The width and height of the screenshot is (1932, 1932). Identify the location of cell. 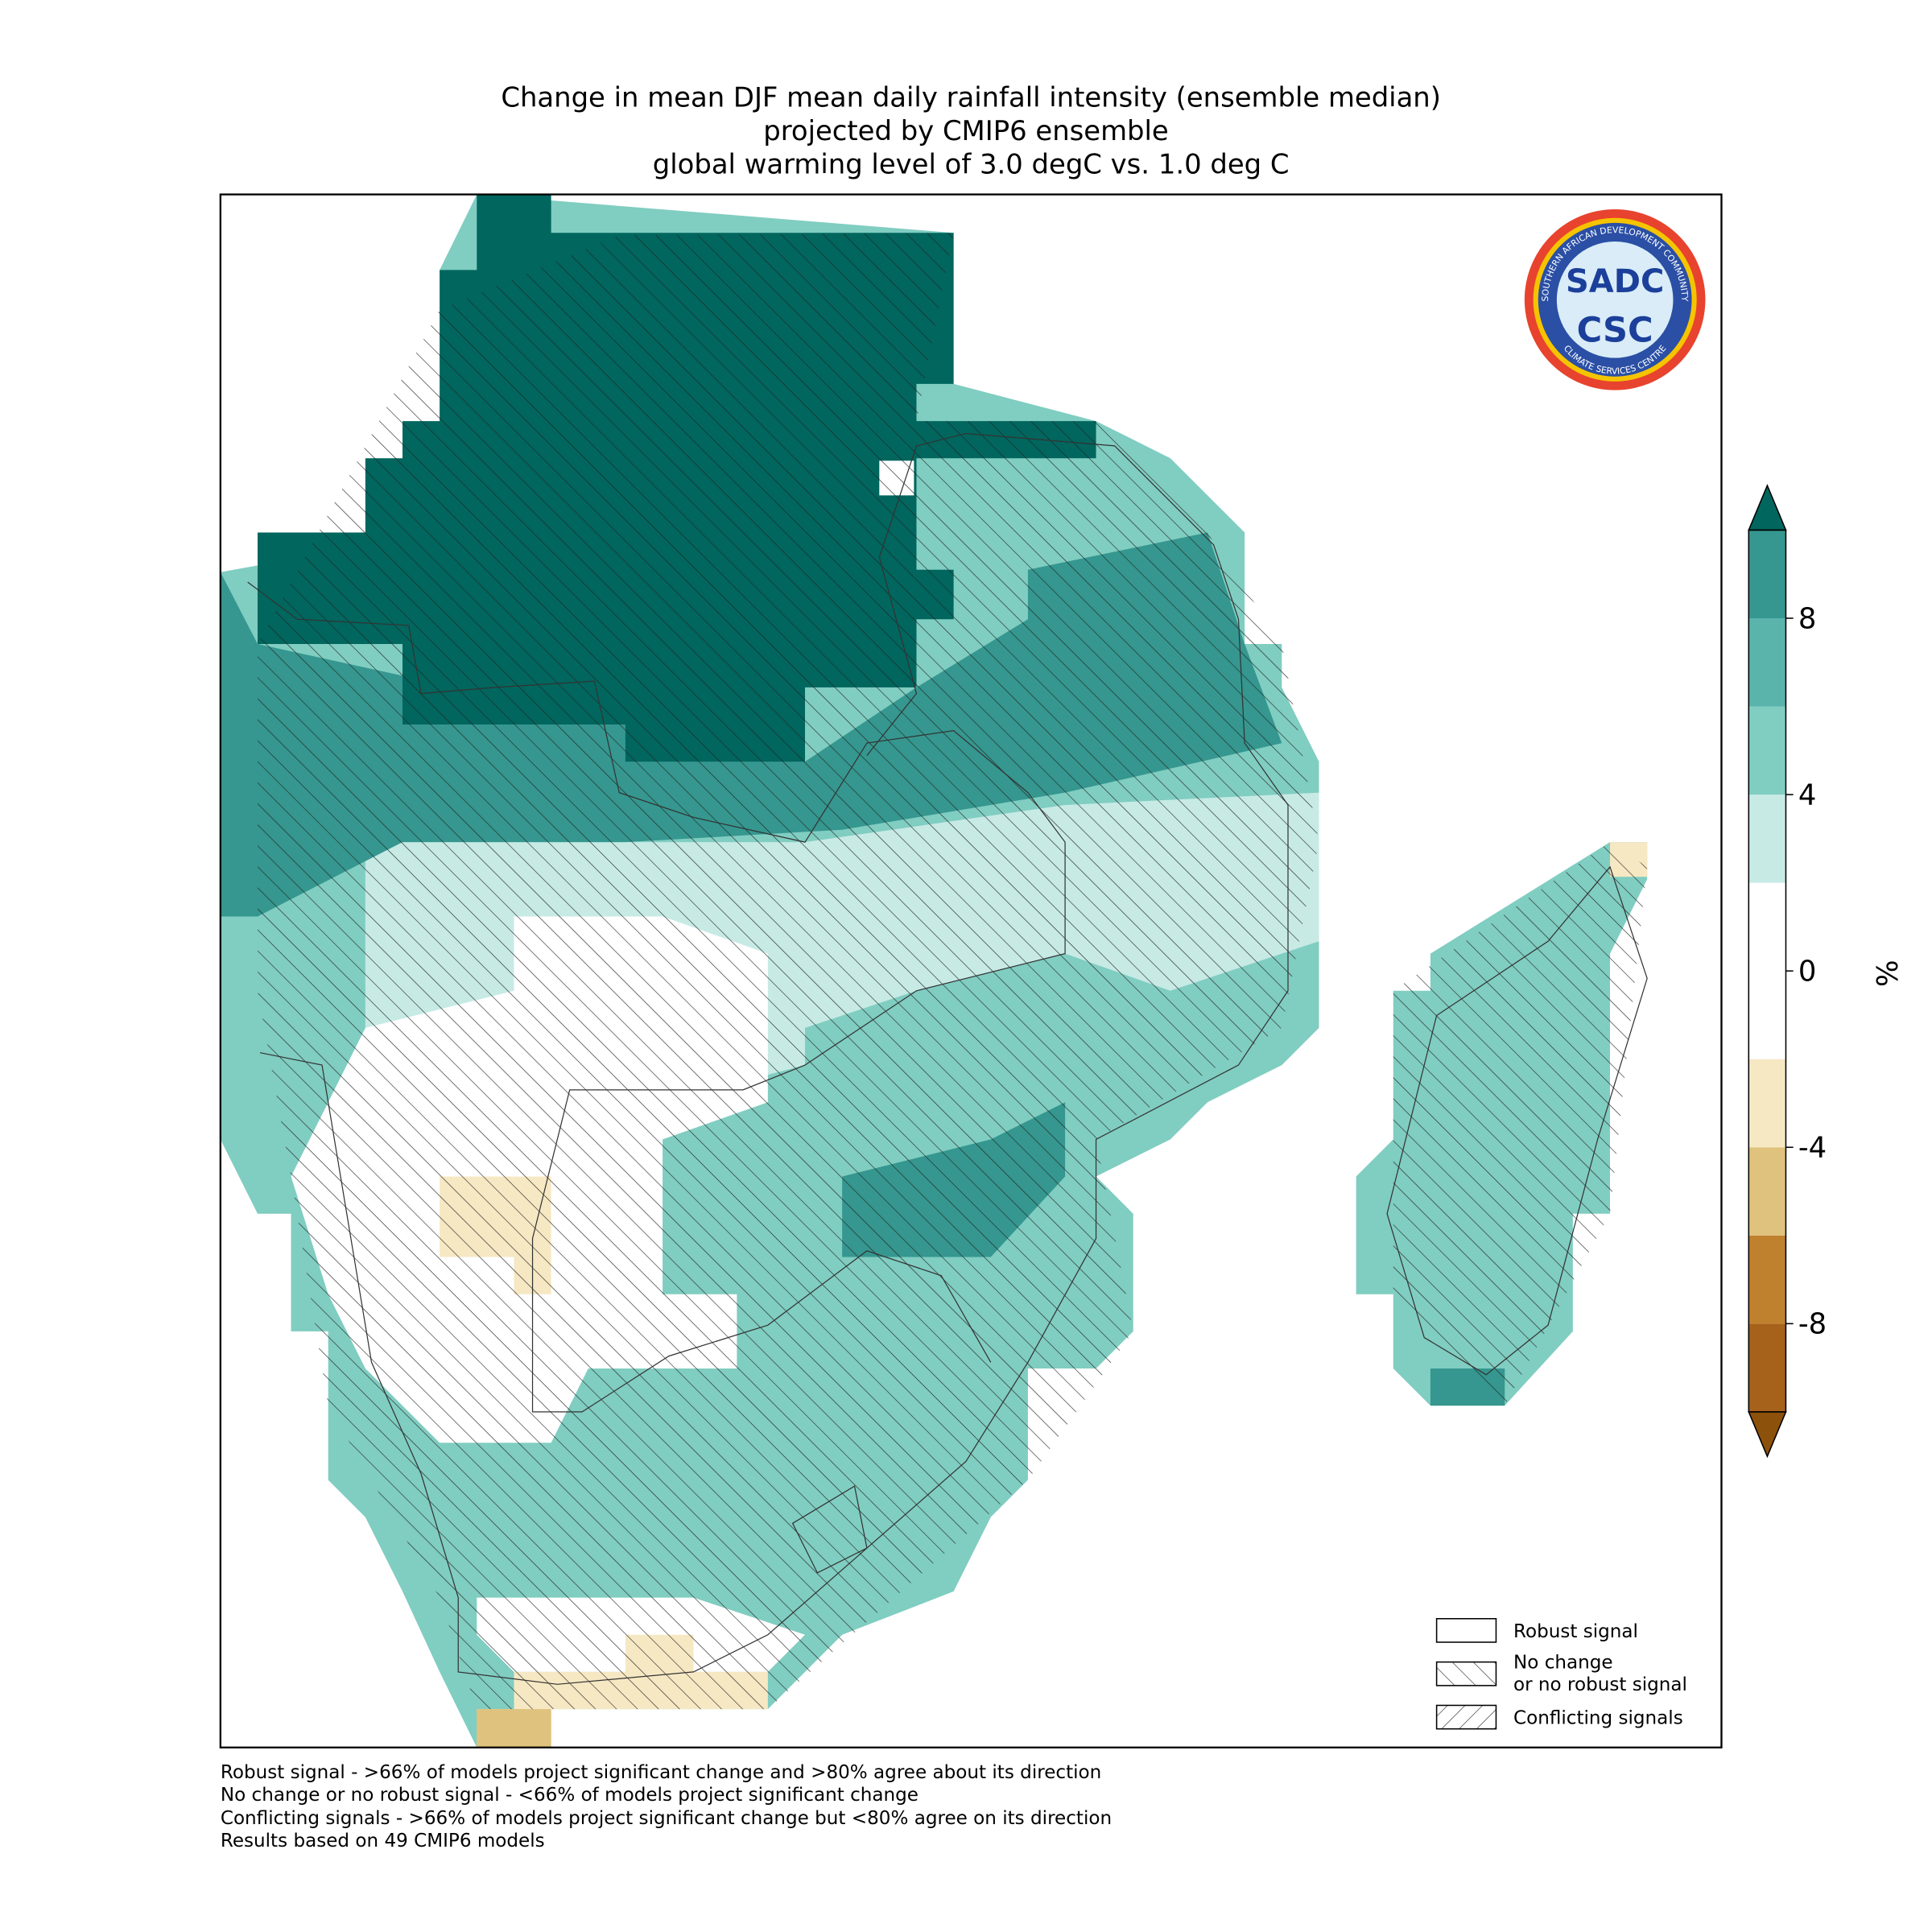
(514, 1728).